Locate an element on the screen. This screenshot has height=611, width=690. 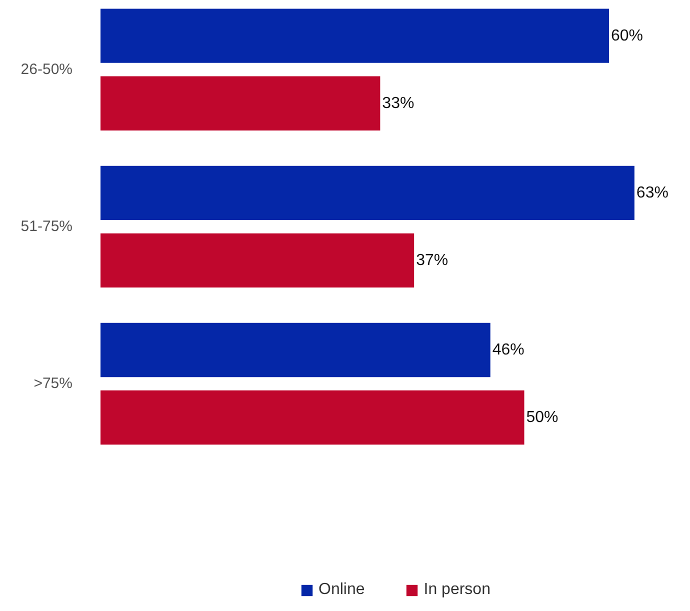
data-label: 50% is located at coordinates (542, 417).